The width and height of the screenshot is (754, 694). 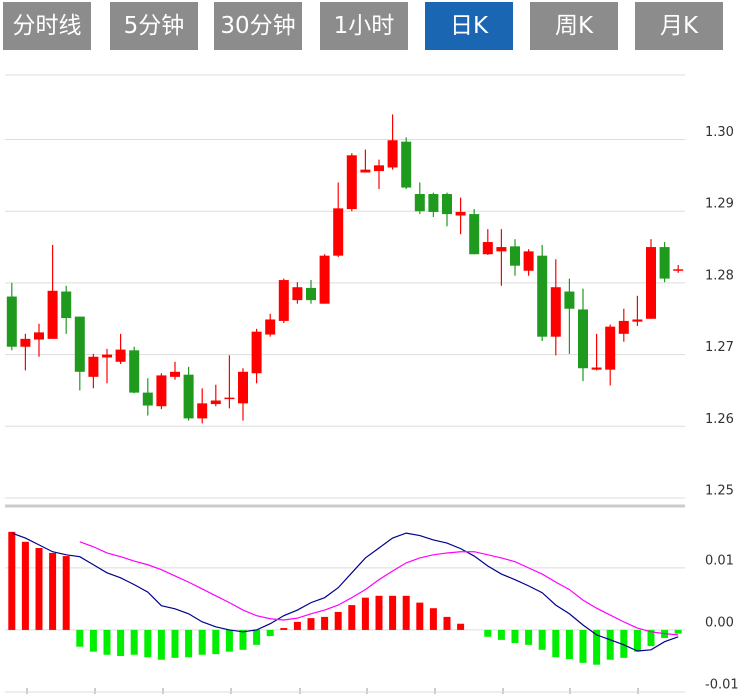 What do you see at coordinates (258, 26) in the screenshot?
I see `tab: 30分钟` at bounding box center [258, 26].